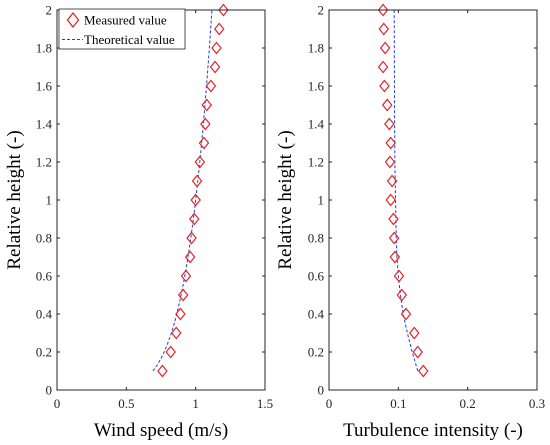  I want to click on x-tick-label: 0.3, so click(537, 403).